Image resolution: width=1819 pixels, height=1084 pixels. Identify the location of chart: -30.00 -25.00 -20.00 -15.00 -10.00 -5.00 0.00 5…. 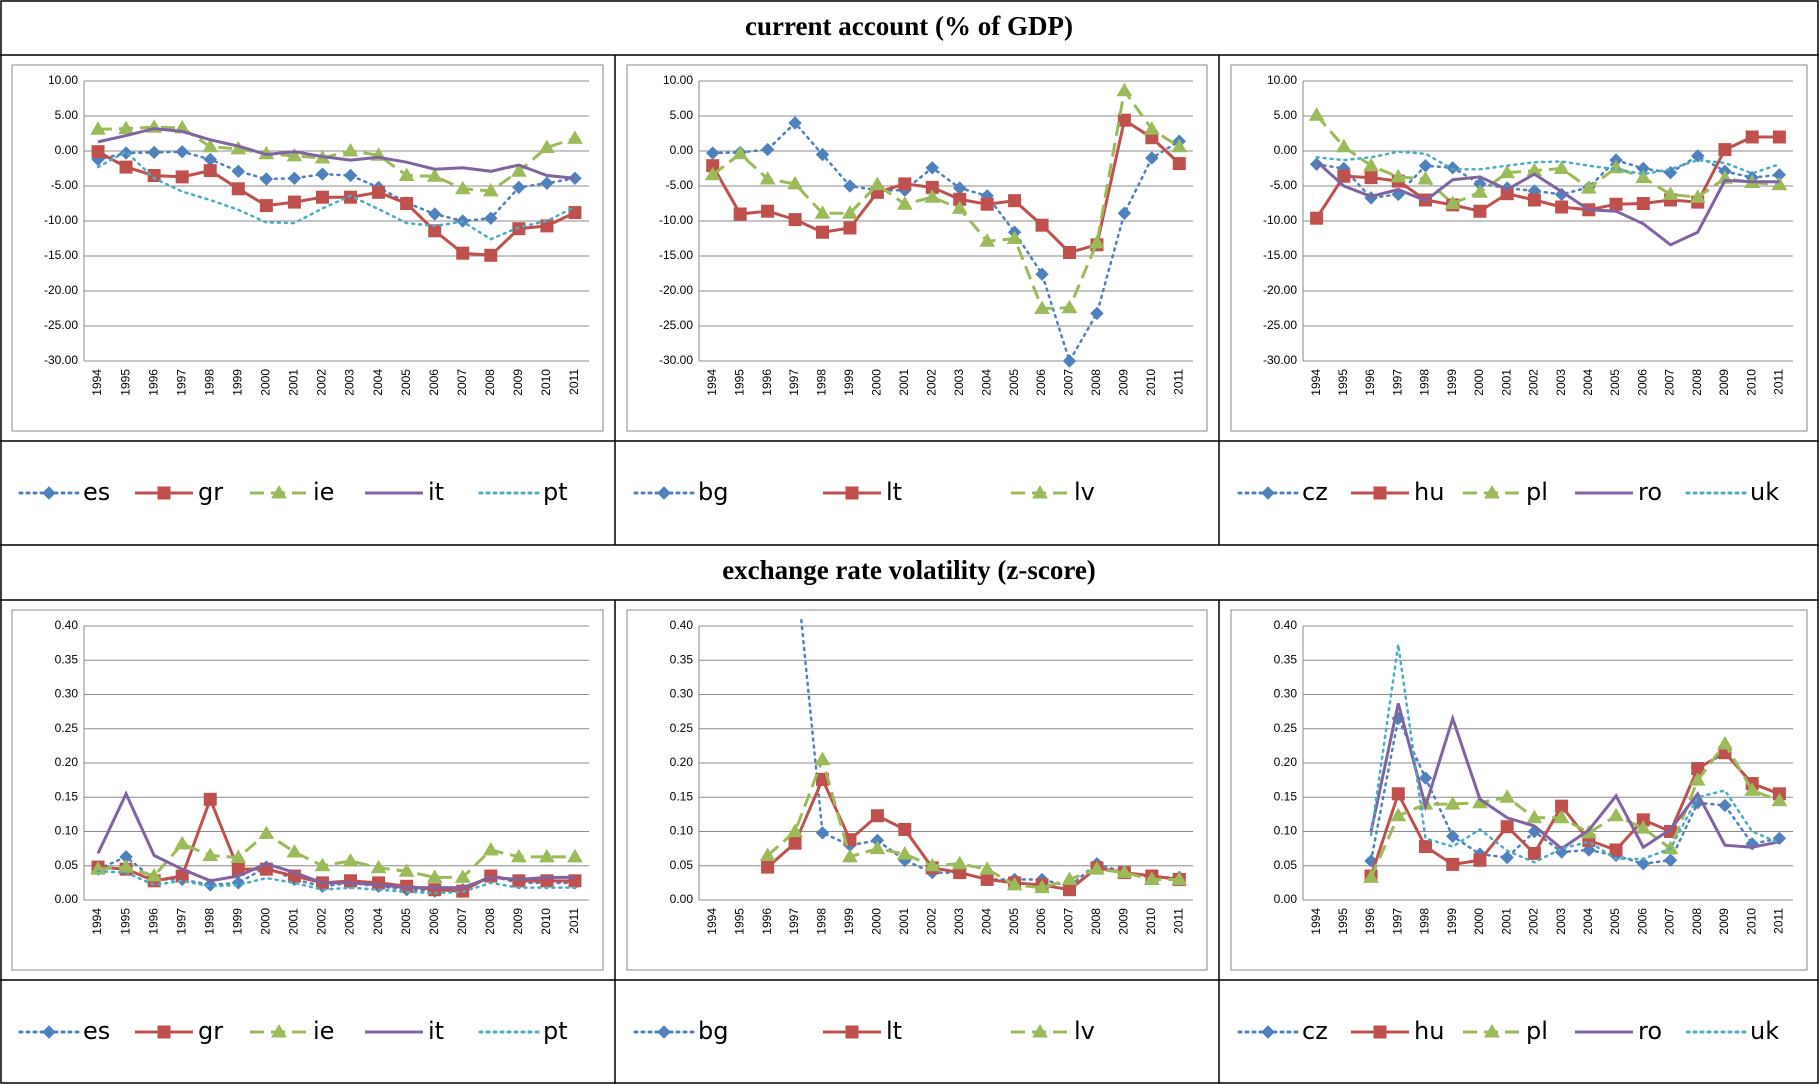
(307, 248).